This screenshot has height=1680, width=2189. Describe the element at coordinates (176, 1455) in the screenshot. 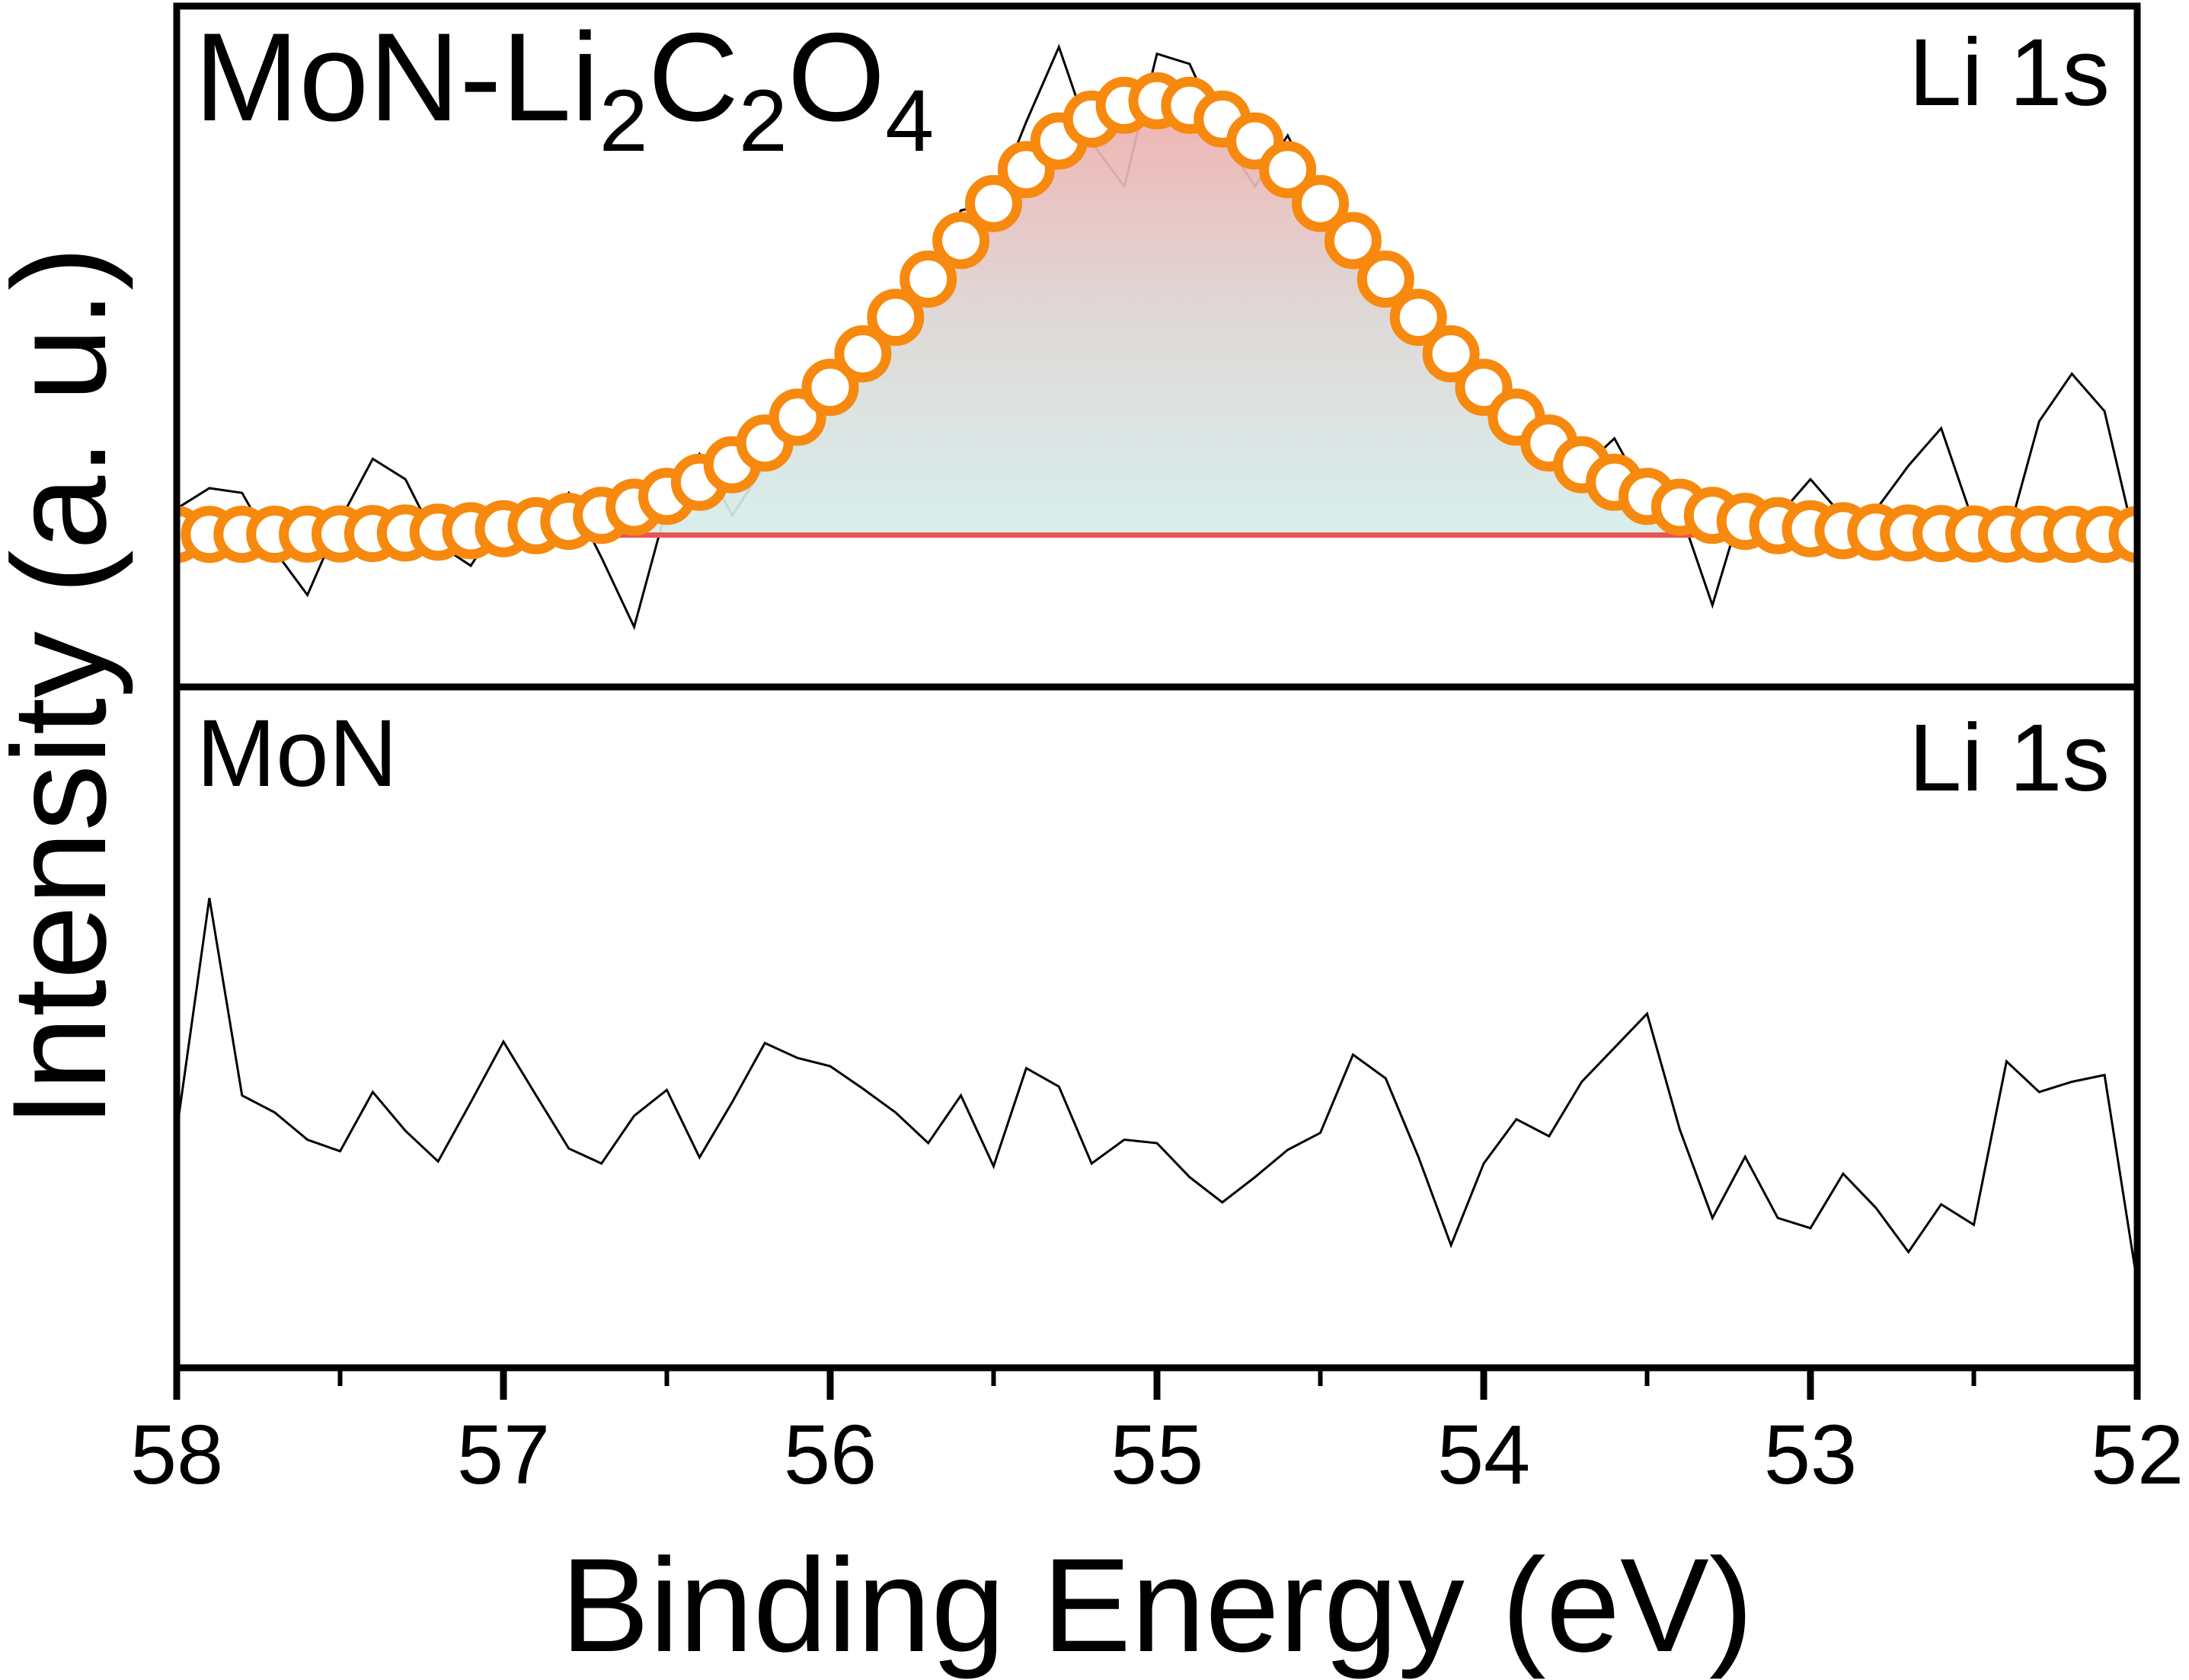

I see `x-tick-label: 58` at that location.